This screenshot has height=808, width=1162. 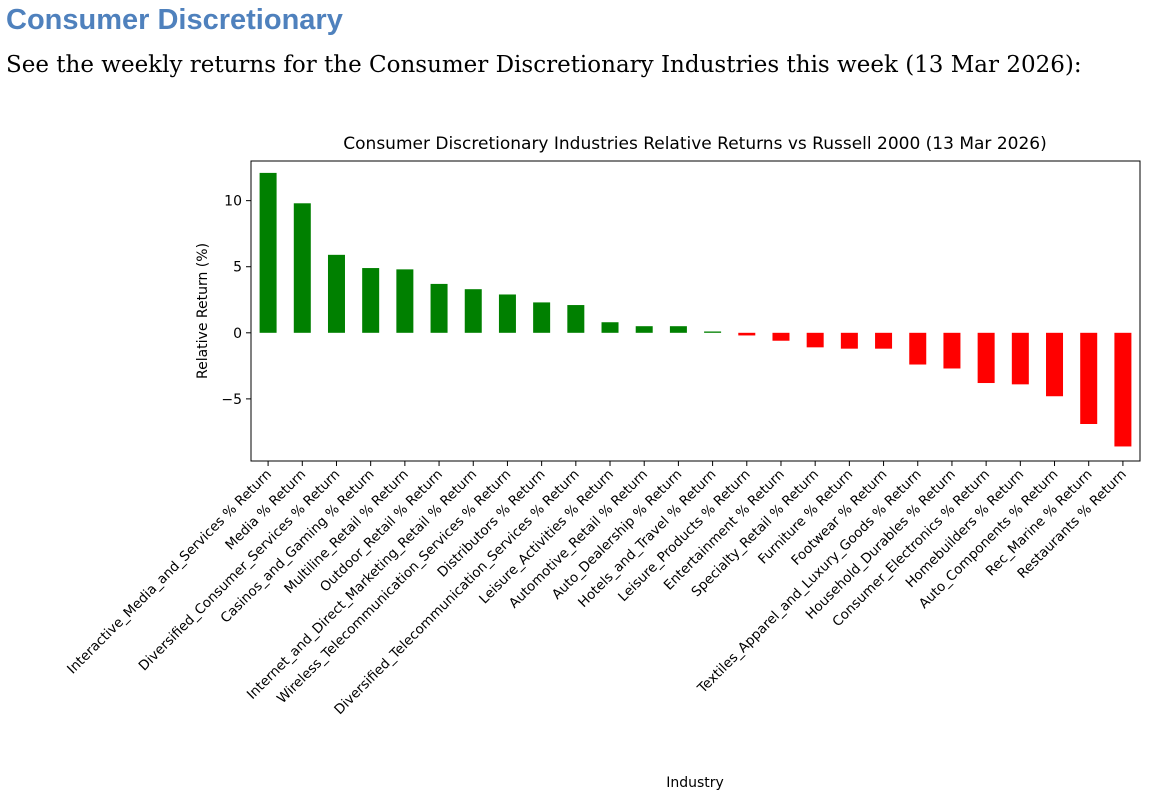 I want to click on y-tick-label: −5, so click(x=231, y=400).